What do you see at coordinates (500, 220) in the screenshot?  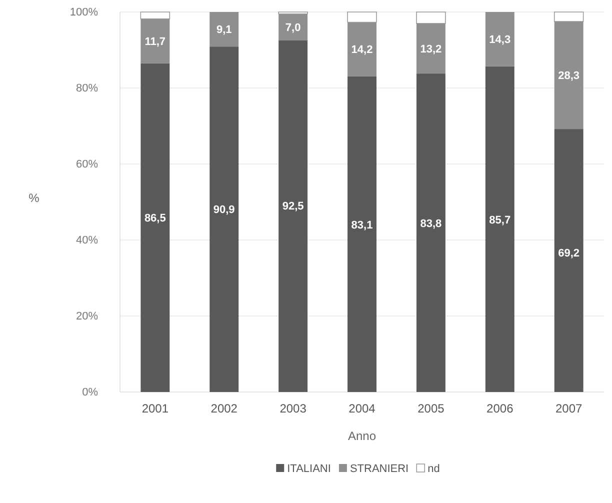 I see `data-label: 85,7` at bounding box center [500, 220].